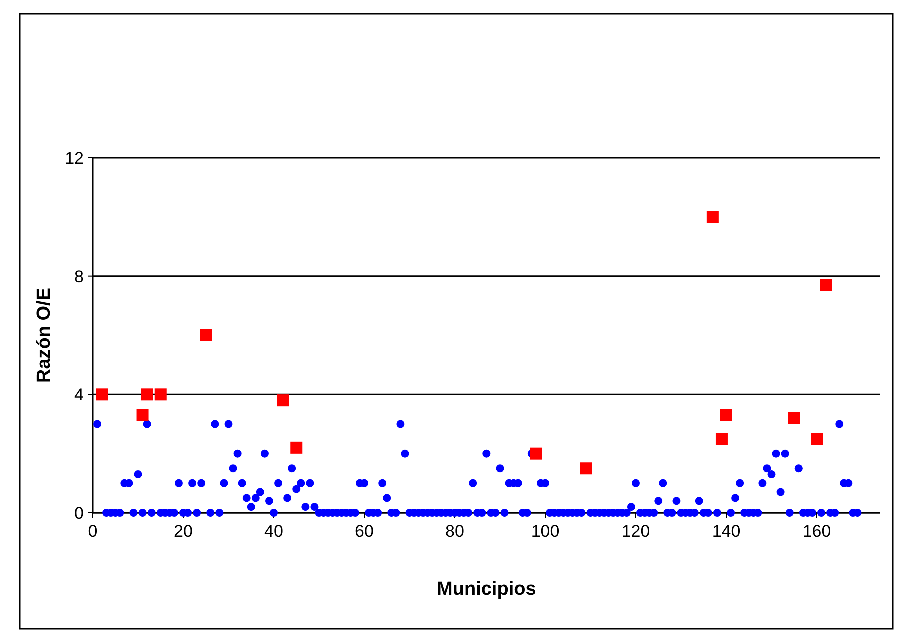 The height and width of the screenshot is (632, 898). What do you see at coordinates (726, 531) in the screenshot?
I see `x-tick-label: 140` at bounding box center [726, 531].